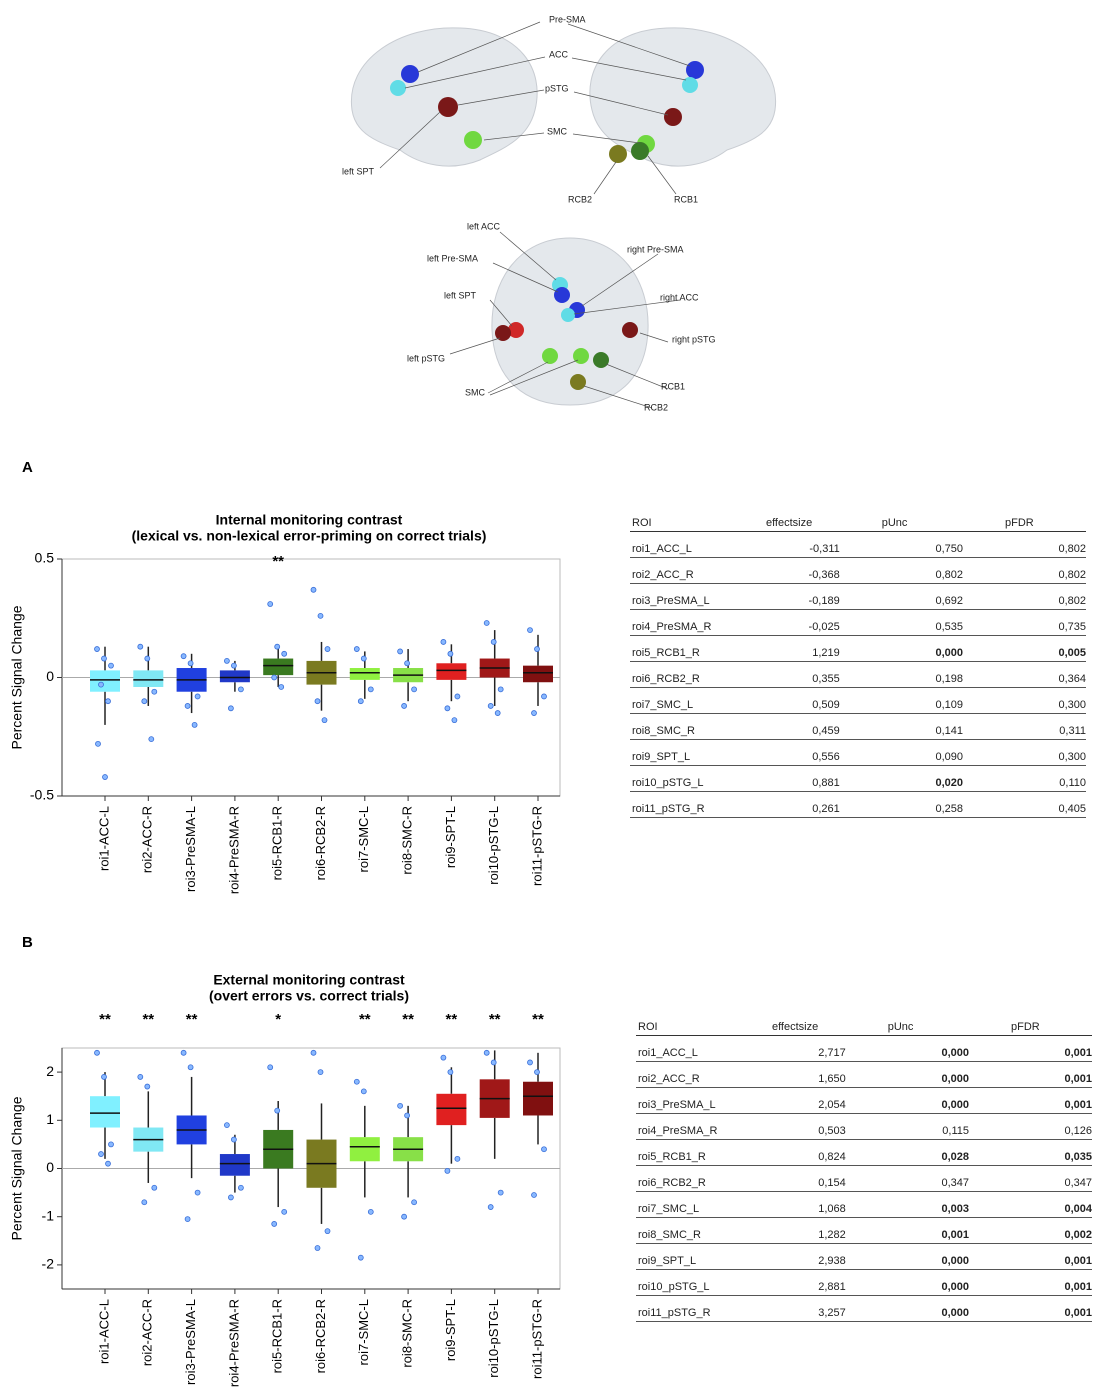 This screenshot has height=1396, width=1093. I want to click on table-cell: 0,881, so click(798, 778).